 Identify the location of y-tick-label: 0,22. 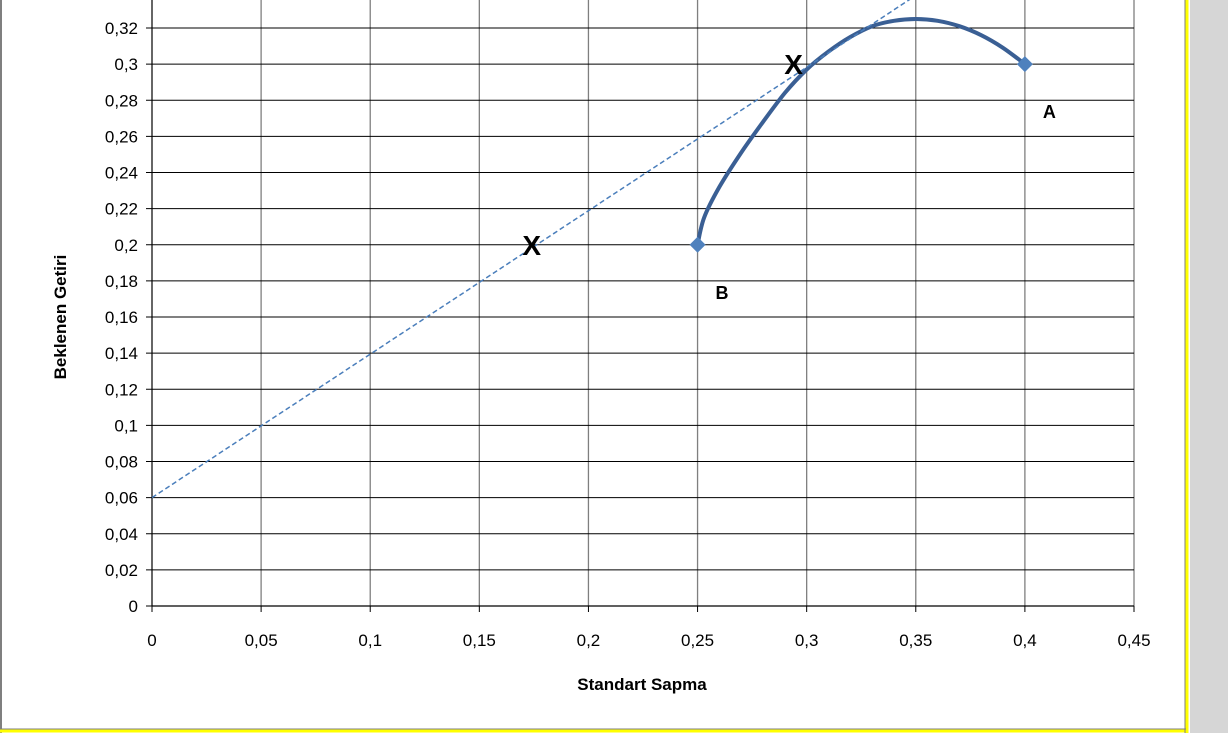
(121, 209).